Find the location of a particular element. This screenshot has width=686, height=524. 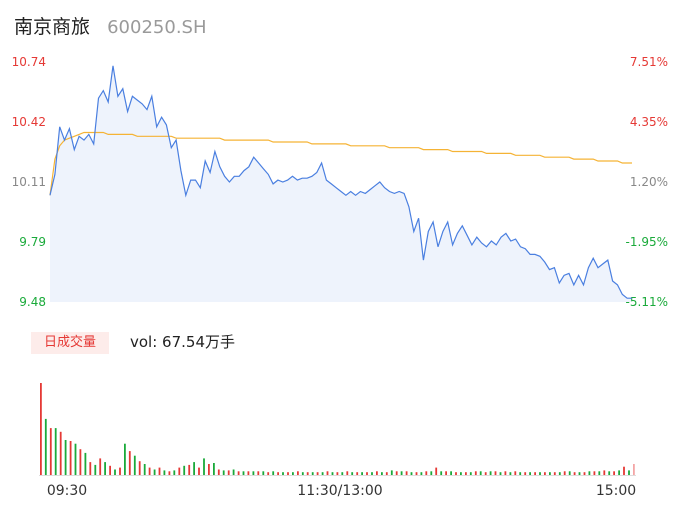

time-tick-label: 11:30/13:00 is located at coordinates (339, 491).